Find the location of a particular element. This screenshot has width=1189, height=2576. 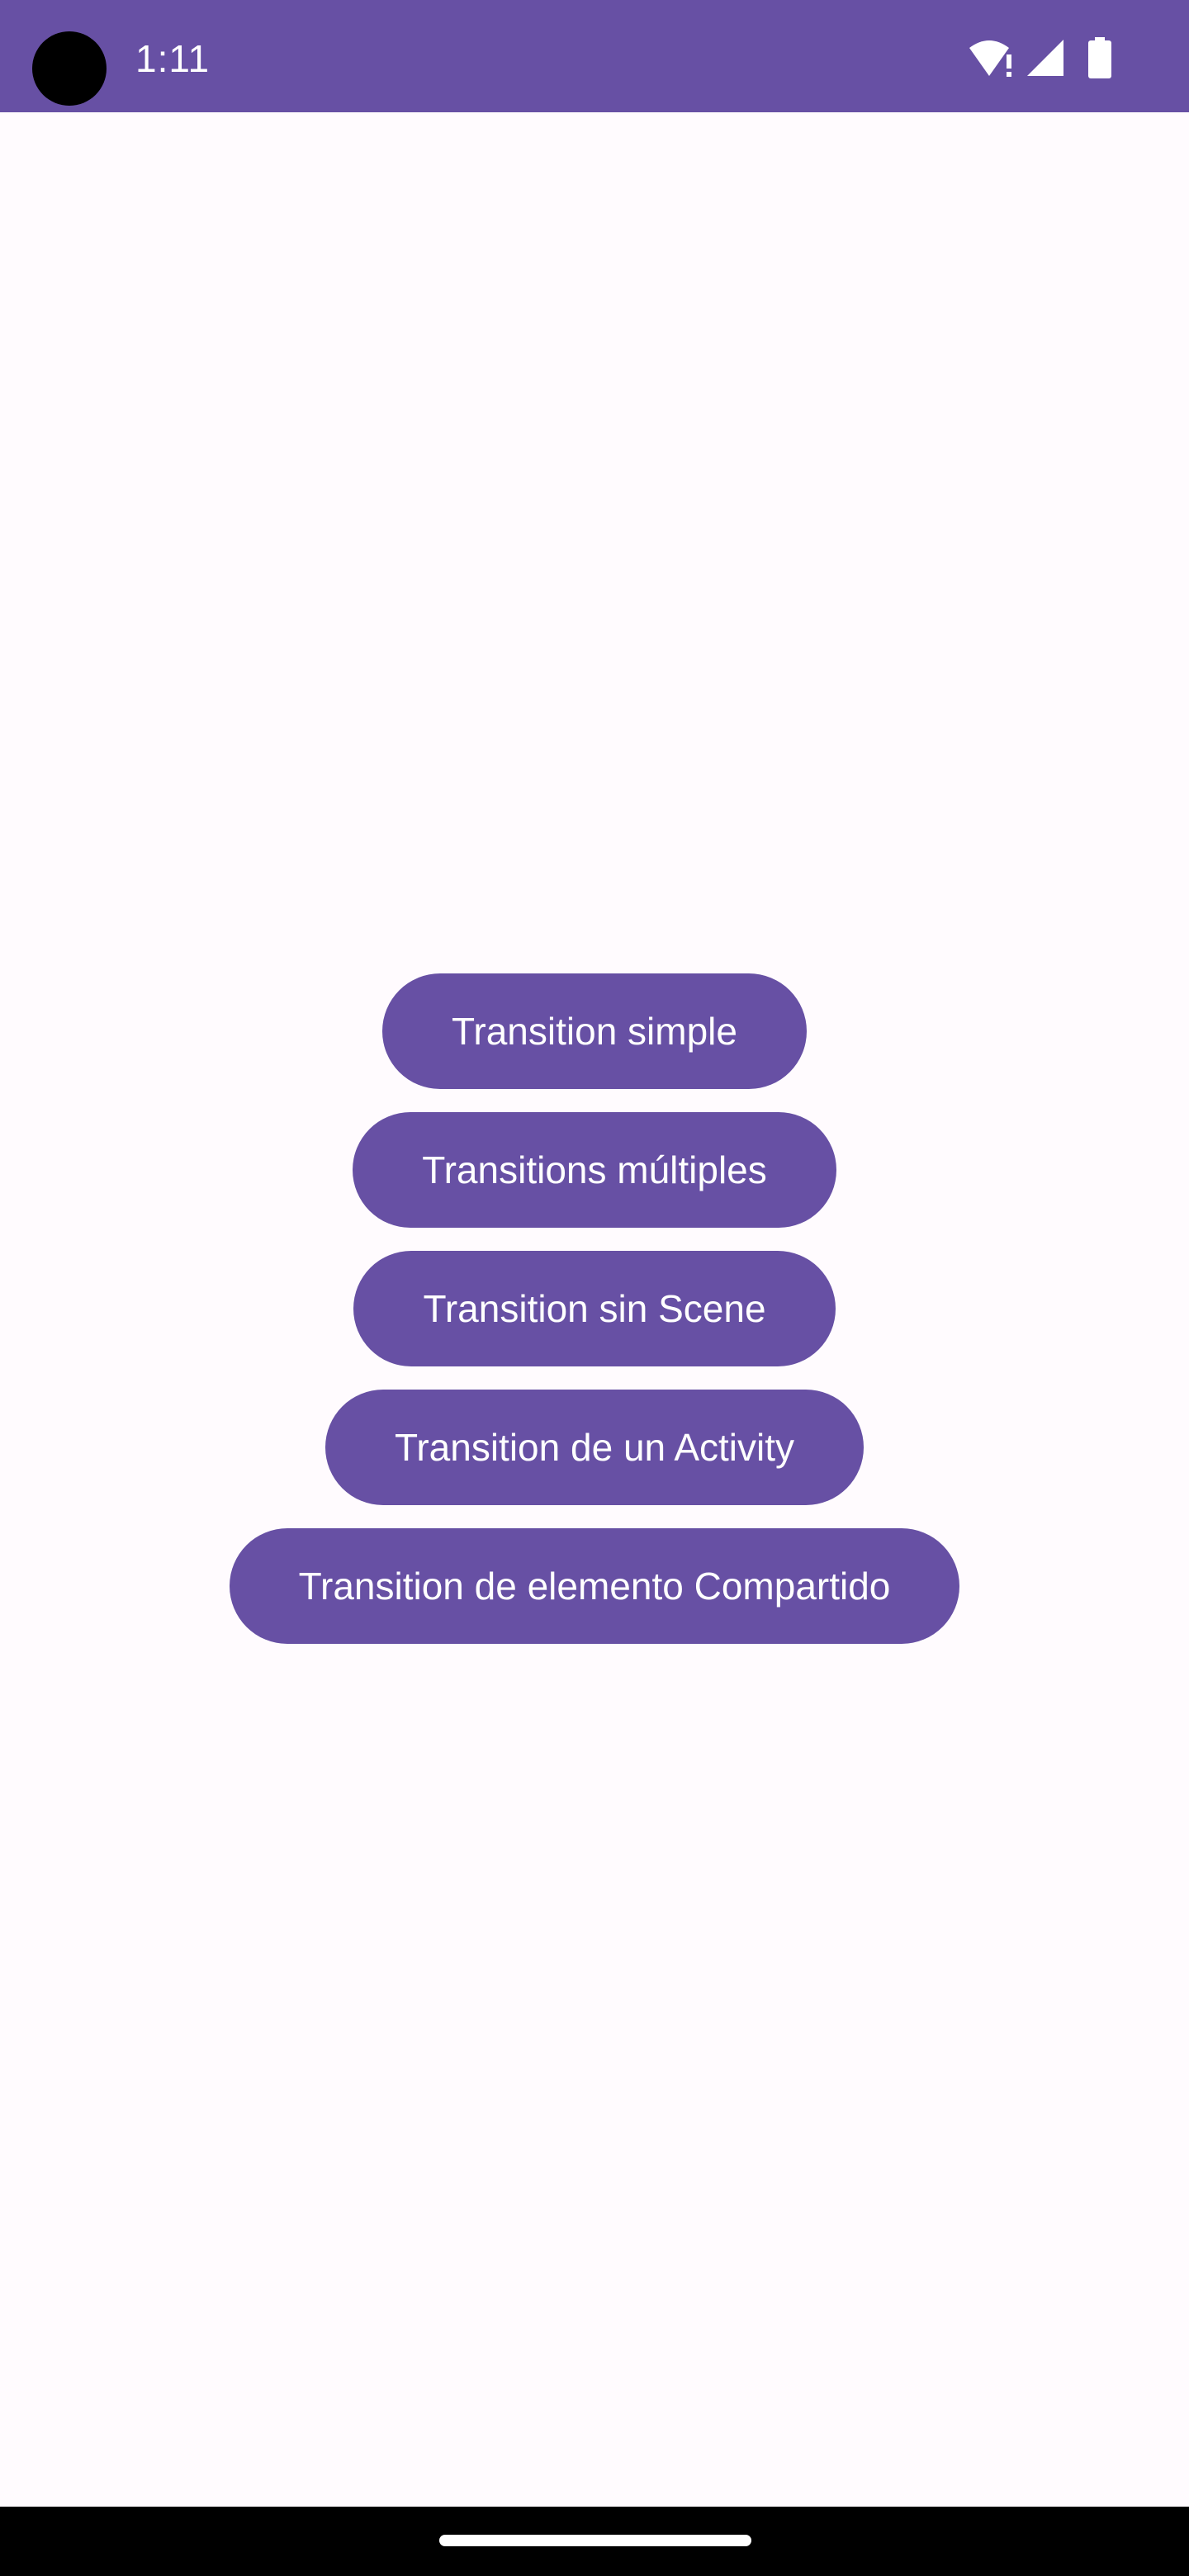

status-icons is located at coordinates (1039, 58).